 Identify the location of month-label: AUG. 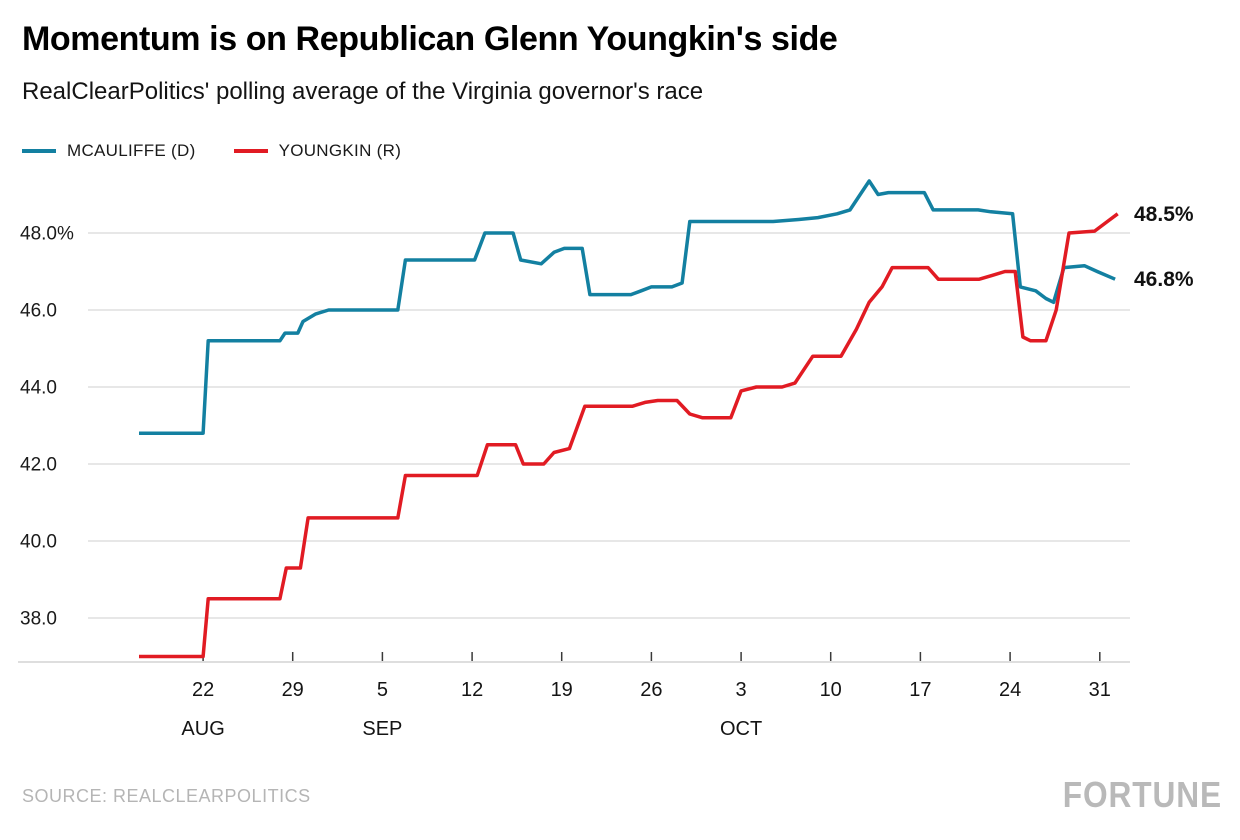
(202, 729).